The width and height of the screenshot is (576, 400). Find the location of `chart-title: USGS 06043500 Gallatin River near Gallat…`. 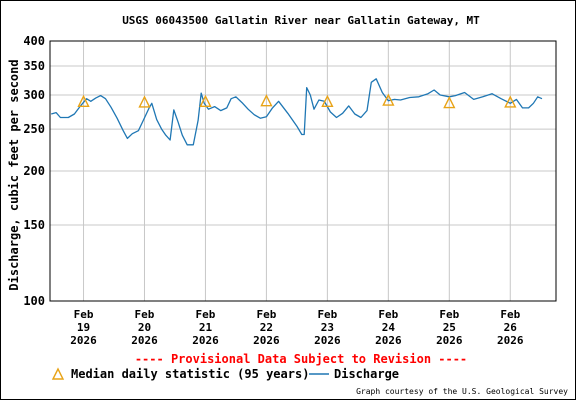

chart-title: USGS 06043500 Gallatin River near Gallat… is located at coordinates (301, 20).